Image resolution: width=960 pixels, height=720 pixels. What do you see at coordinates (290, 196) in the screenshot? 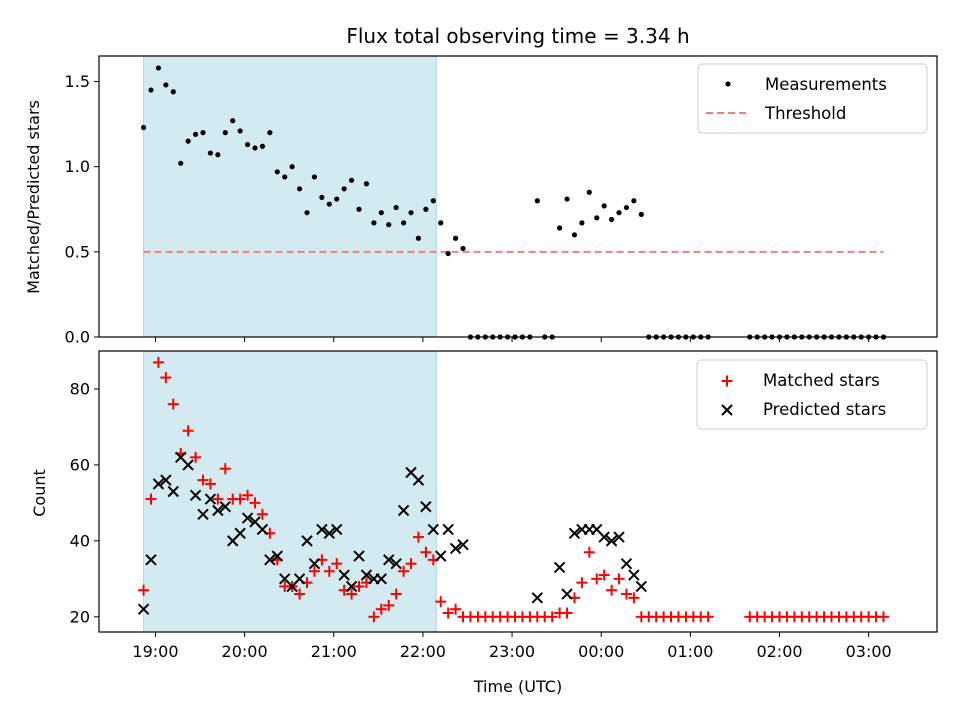
I see `top-shaded-interval` at bounding box center [290, 196].